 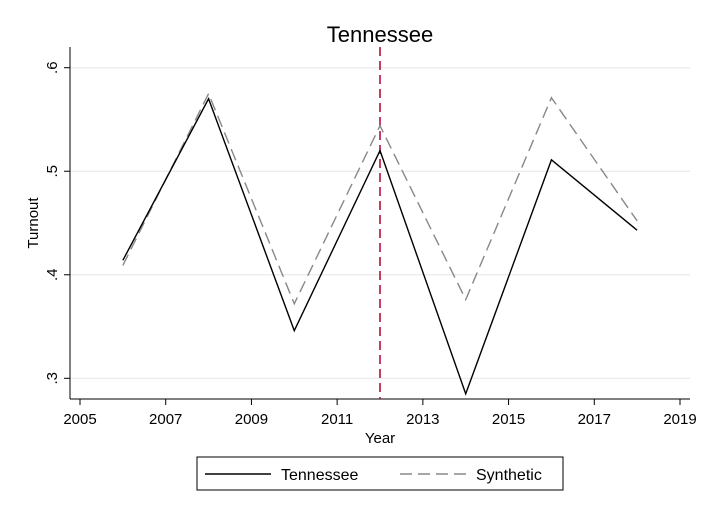 What do you see at coordinates (52, 171) in the screenshot?
I see `y-tick-label: .5` at bounding box center [52, 171].